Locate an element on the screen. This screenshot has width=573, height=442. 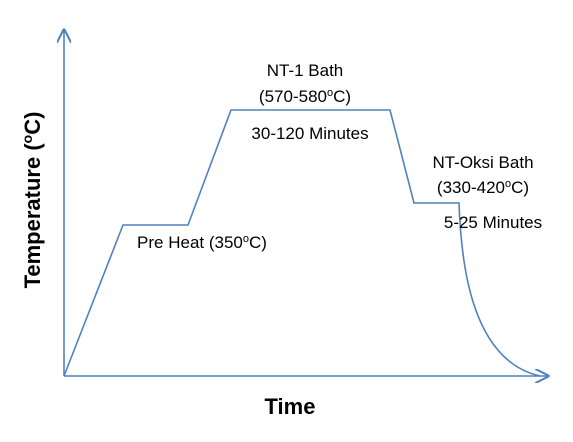
label-text: 5-25 Minutes is located at coordinates (493, 222).